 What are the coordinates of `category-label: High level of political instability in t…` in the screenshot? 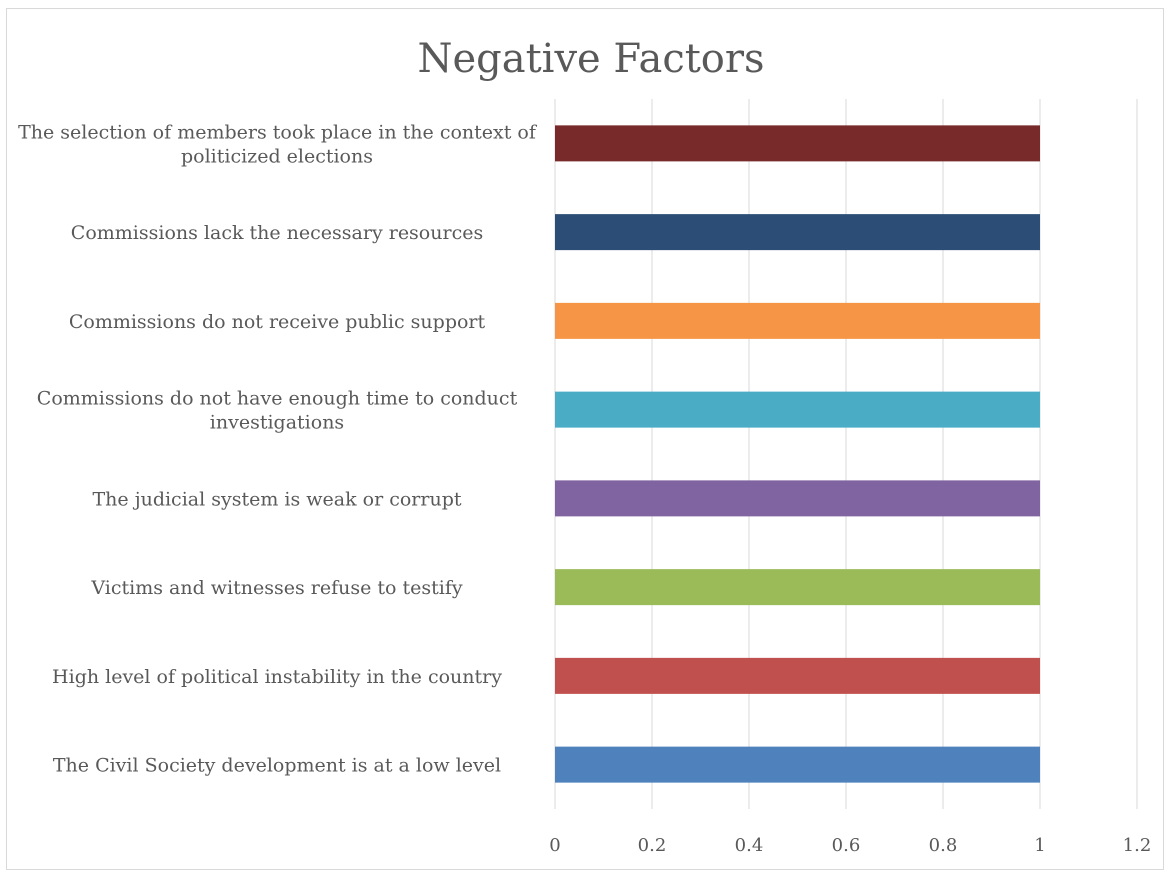 It's located at (277, 677).